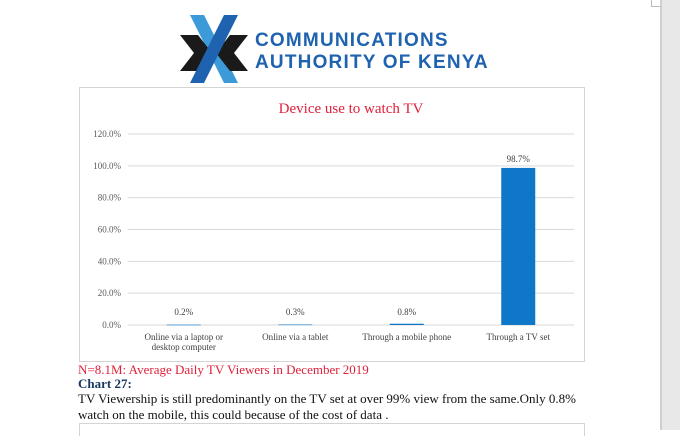 This screenshot has height=436, width=680. I want to click on y-tick-label: 120.0%, so click(107, 134).